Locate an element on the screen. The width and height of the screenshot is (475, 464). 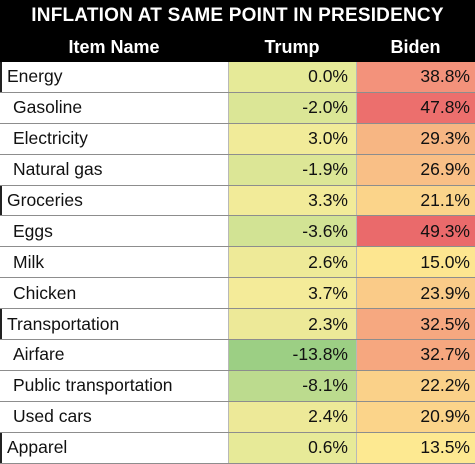
table-row: Gasoline -2.0% 47.8% is located at coordinates (237, 108).